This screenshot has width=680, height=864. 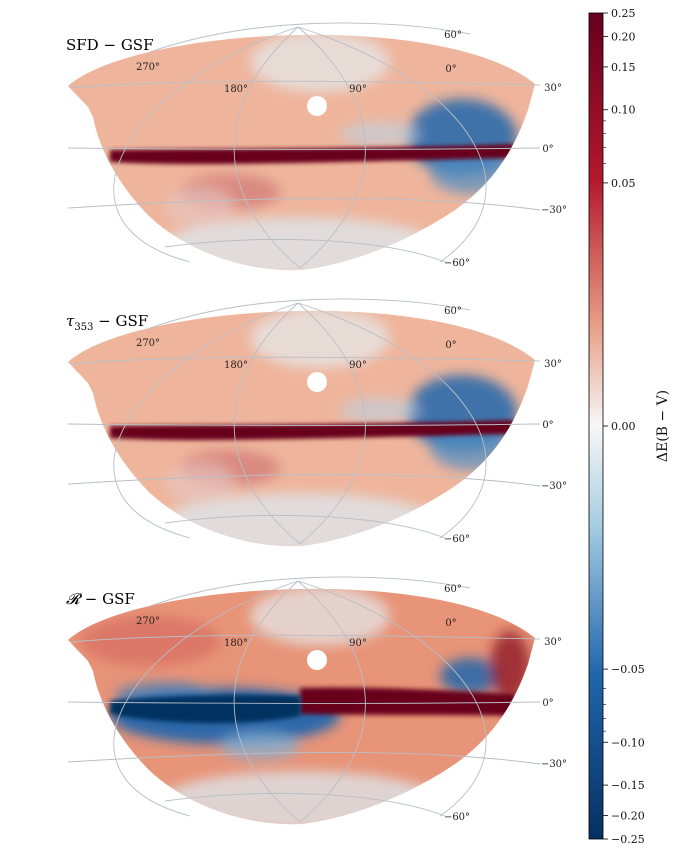 What do you see at coordinates (623, 67) in the screenshot?
I see `colorbar-tick-label: 0.15` at bounding box center [623, 67].